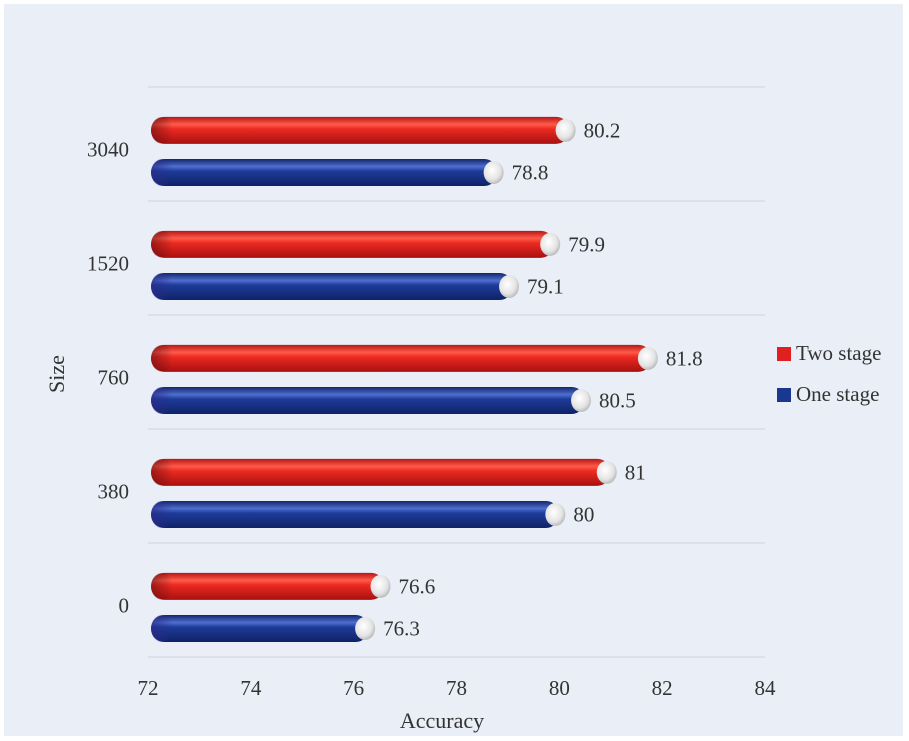 Image resolution: width=909 pixels, height=741 pixels. Describe the element at coordinates (353, 688) in the screenshot. I see `x-tick-label-76: 76` at that location.